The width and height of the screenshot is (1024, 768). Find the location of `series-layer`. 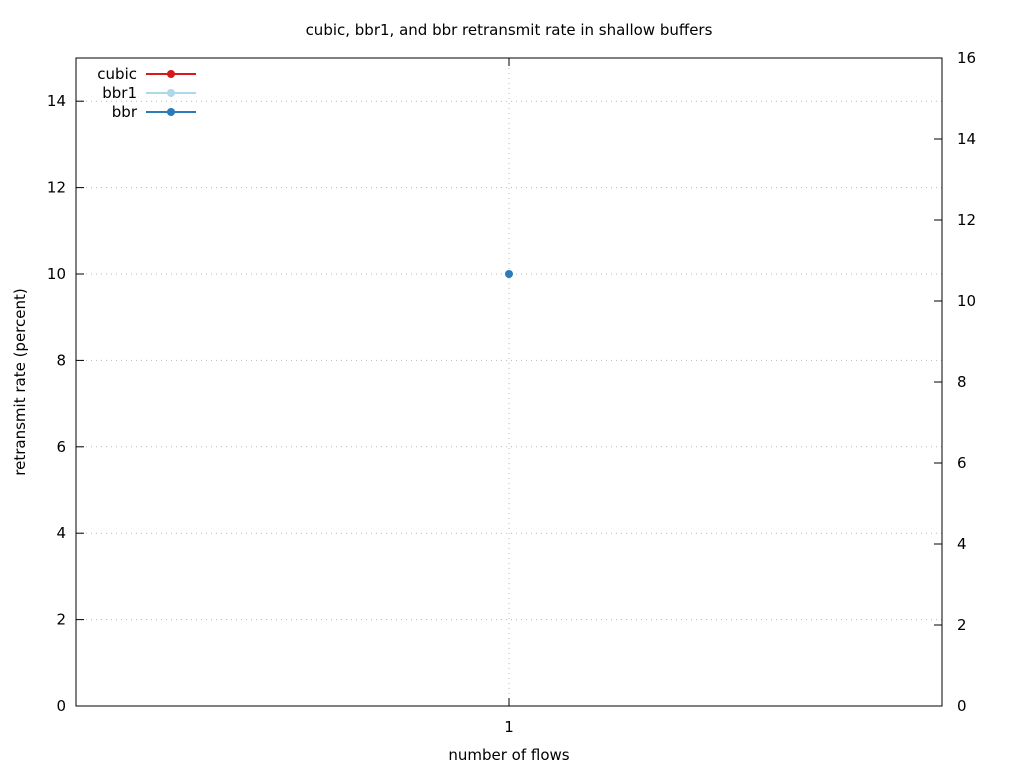

series-layer is located at coordinates (509, 274).